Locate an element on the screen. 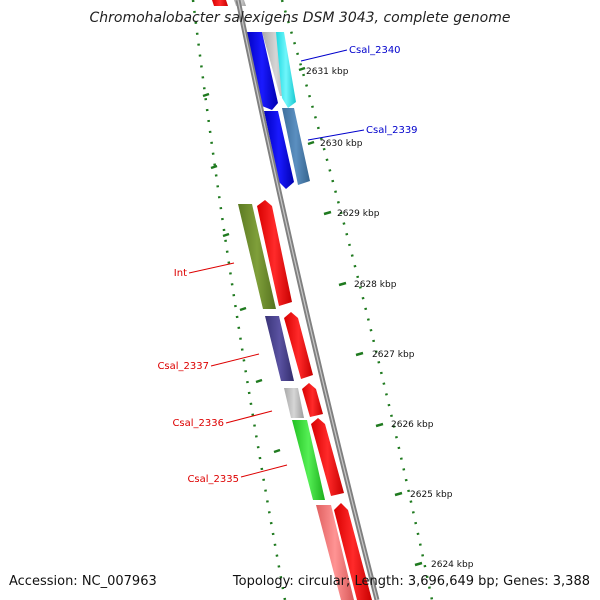 This screenshot has width=600, height=600. tick-label-2625: 2625 kbp is located at coordinates (431, 495).